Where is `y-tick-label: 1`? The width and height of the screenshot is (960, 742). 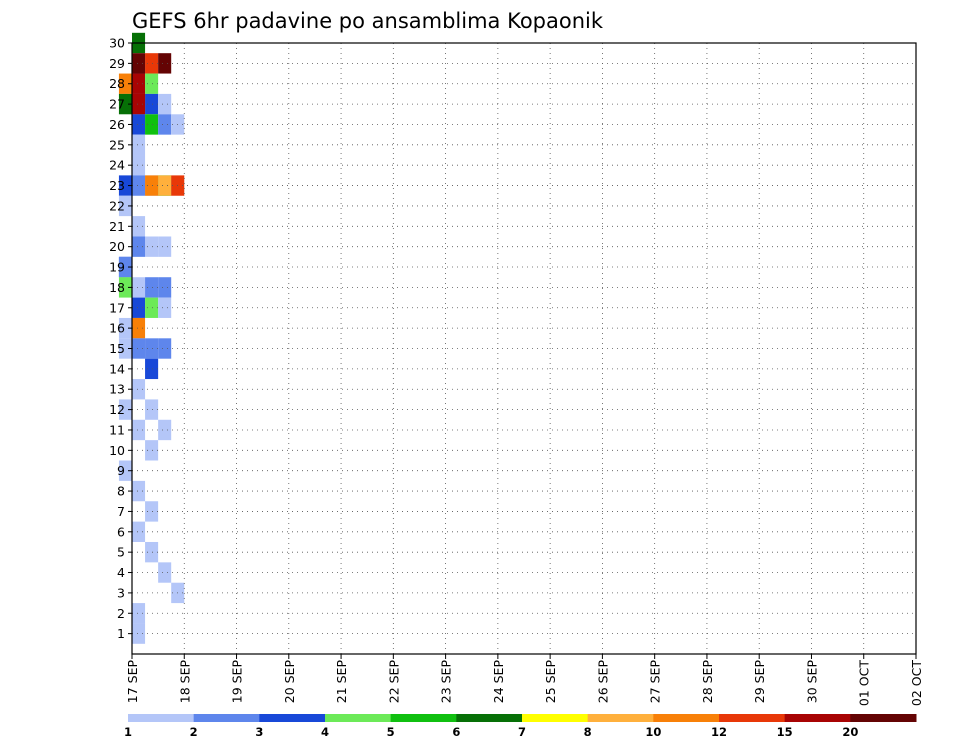 y-tick-label: 1 is located at coordinates (121, 633).